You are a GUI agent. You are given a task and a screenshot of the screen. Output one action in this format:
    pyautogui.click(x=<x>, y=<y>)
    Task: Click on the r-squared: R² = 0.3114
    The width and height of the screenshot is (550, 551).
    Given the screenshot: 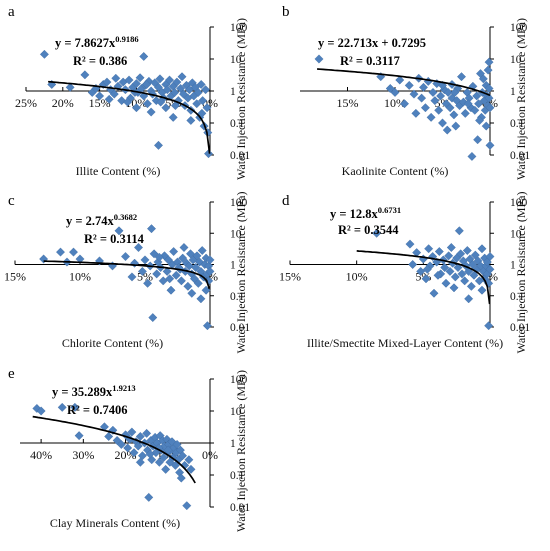 What is the action you would take?
    pyautogui.click(x=114, y=239)
    